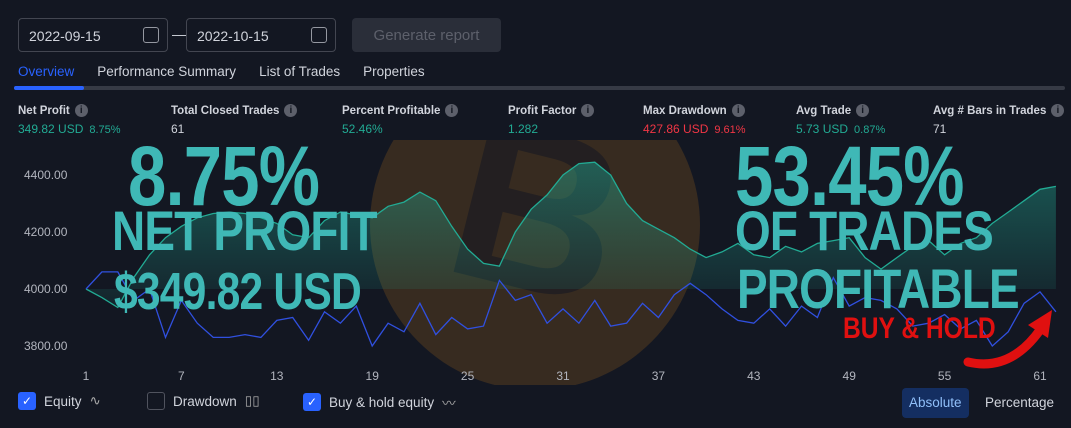 The height and width of the screenshot is (428, 1071). Describe the element at coordinates (542, 110) in the screenshot. I see `stat-label: Profit Factor` at that location.